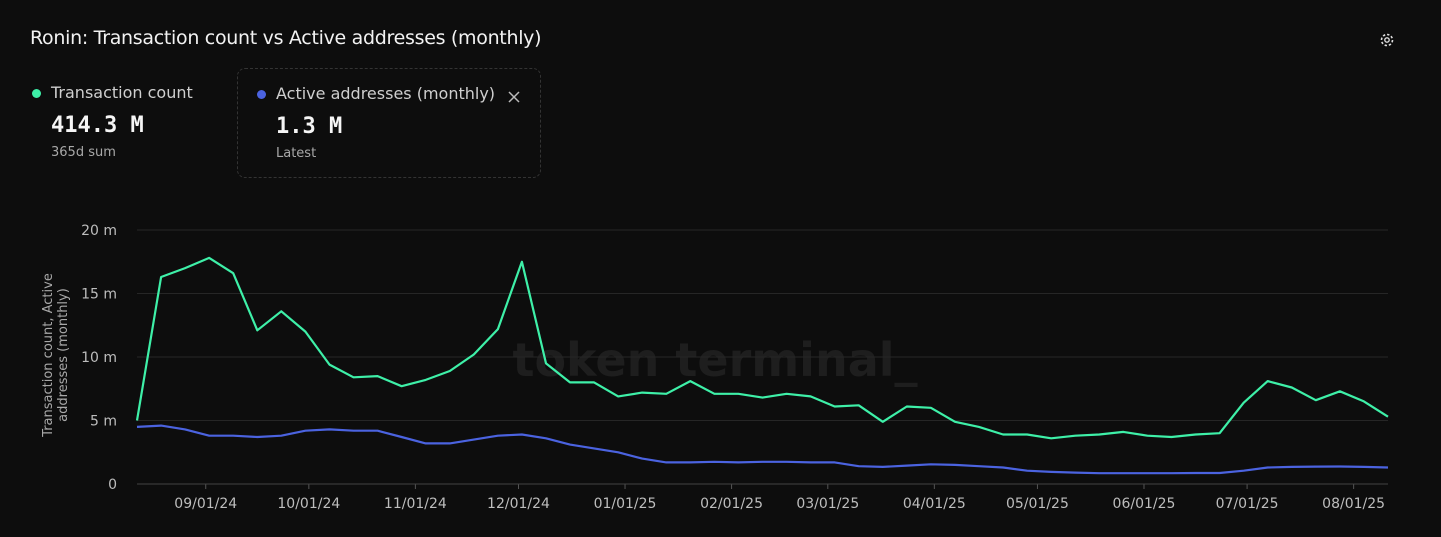  I want to click on legend-card: Active addresses (monthly) 1.3 M Latest, so click(389, 123).